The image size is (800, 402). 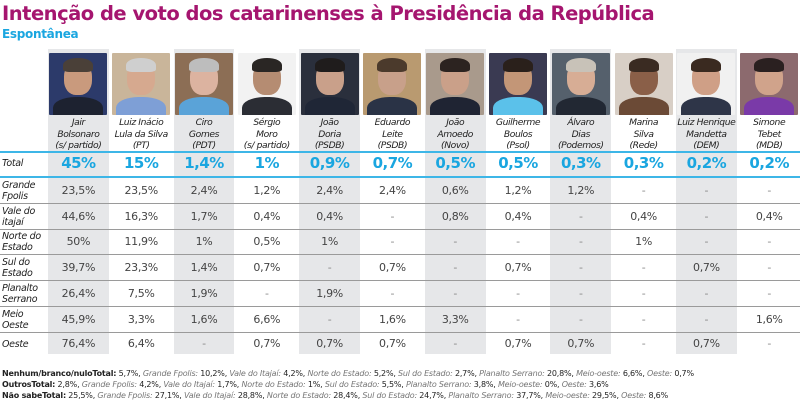 I want to click on region-value: 23,5%, so click(x=141, y=191).